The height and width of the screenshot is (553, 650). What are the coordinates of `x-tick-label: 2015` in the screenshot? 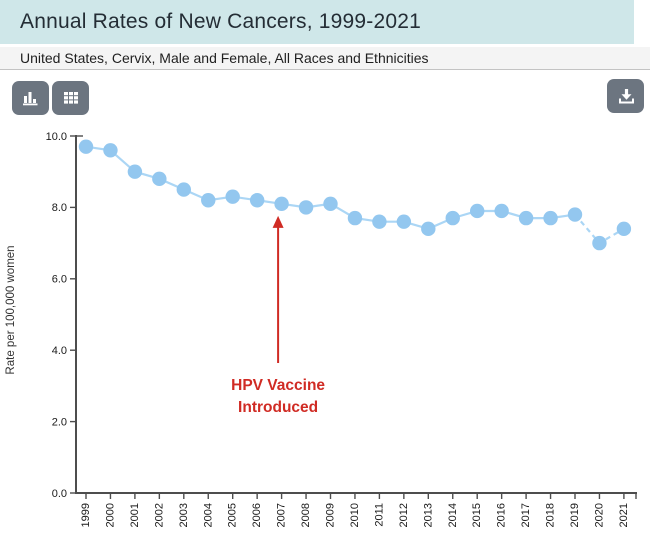 It's located at (477, 515).